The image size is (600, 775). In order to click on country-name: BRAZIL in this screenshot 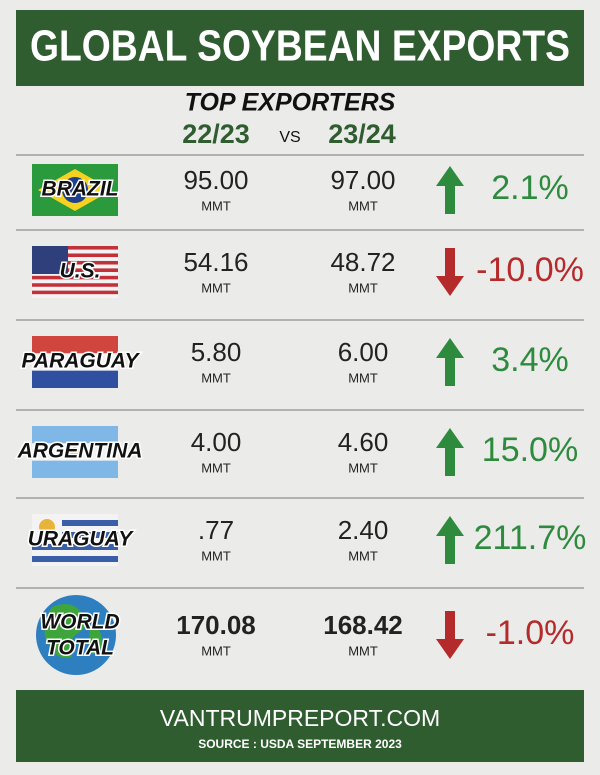, I will do `click(80, 189)`.